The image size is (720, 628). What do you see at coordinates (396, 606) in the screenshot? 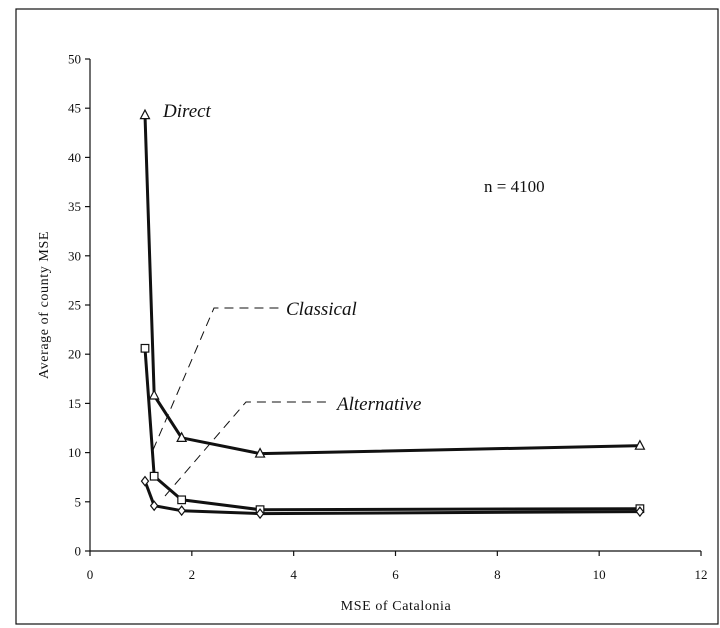
I see `x-axis-title: MSE of Catalonia` at bounding box center [396, 606].